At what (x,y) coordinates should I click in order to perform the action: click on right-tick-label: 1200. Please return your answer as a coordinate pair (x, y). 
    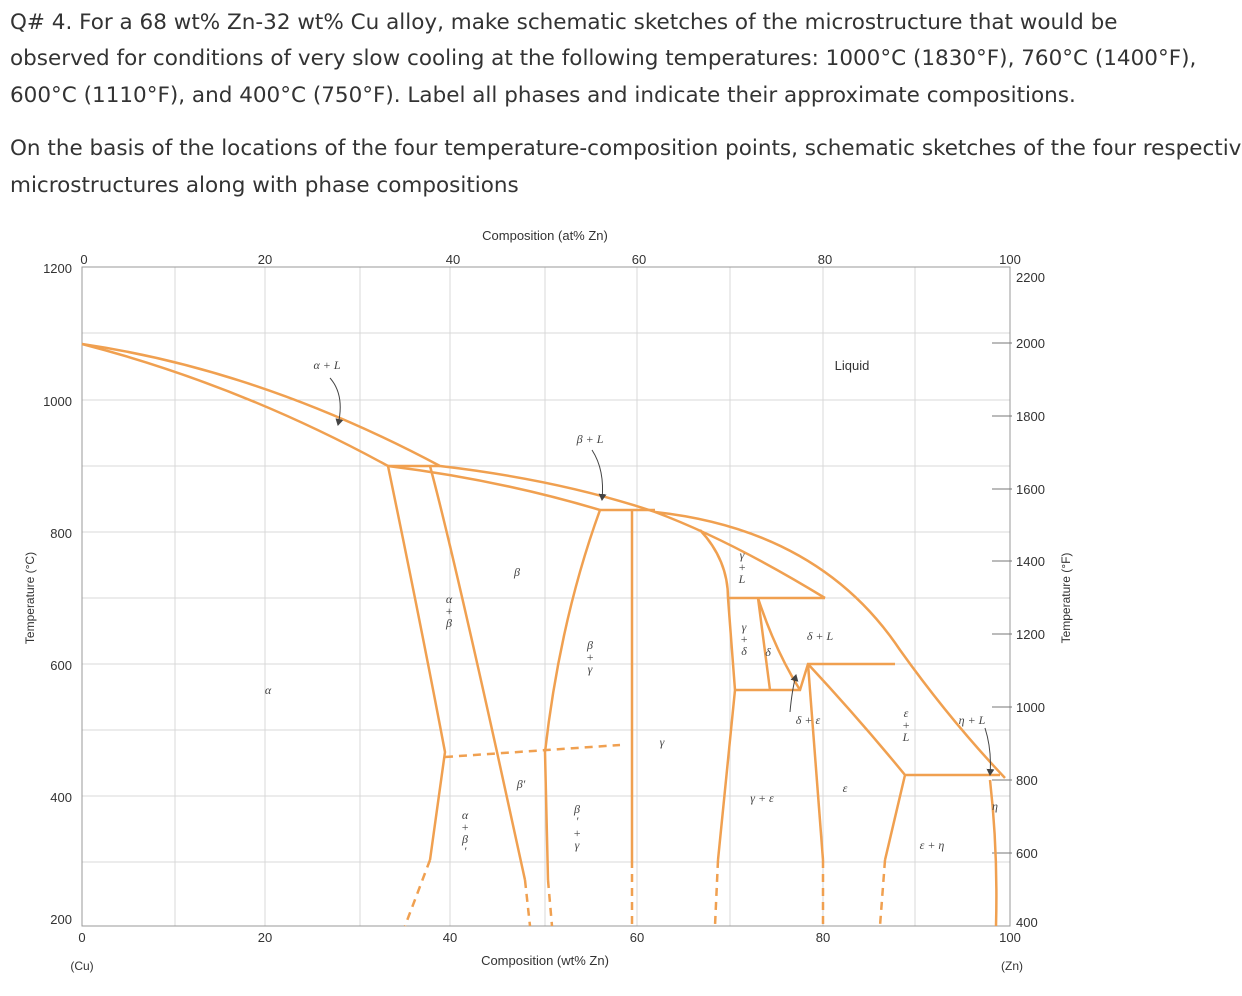
    Looking at the image, I should click on (1030, 634).